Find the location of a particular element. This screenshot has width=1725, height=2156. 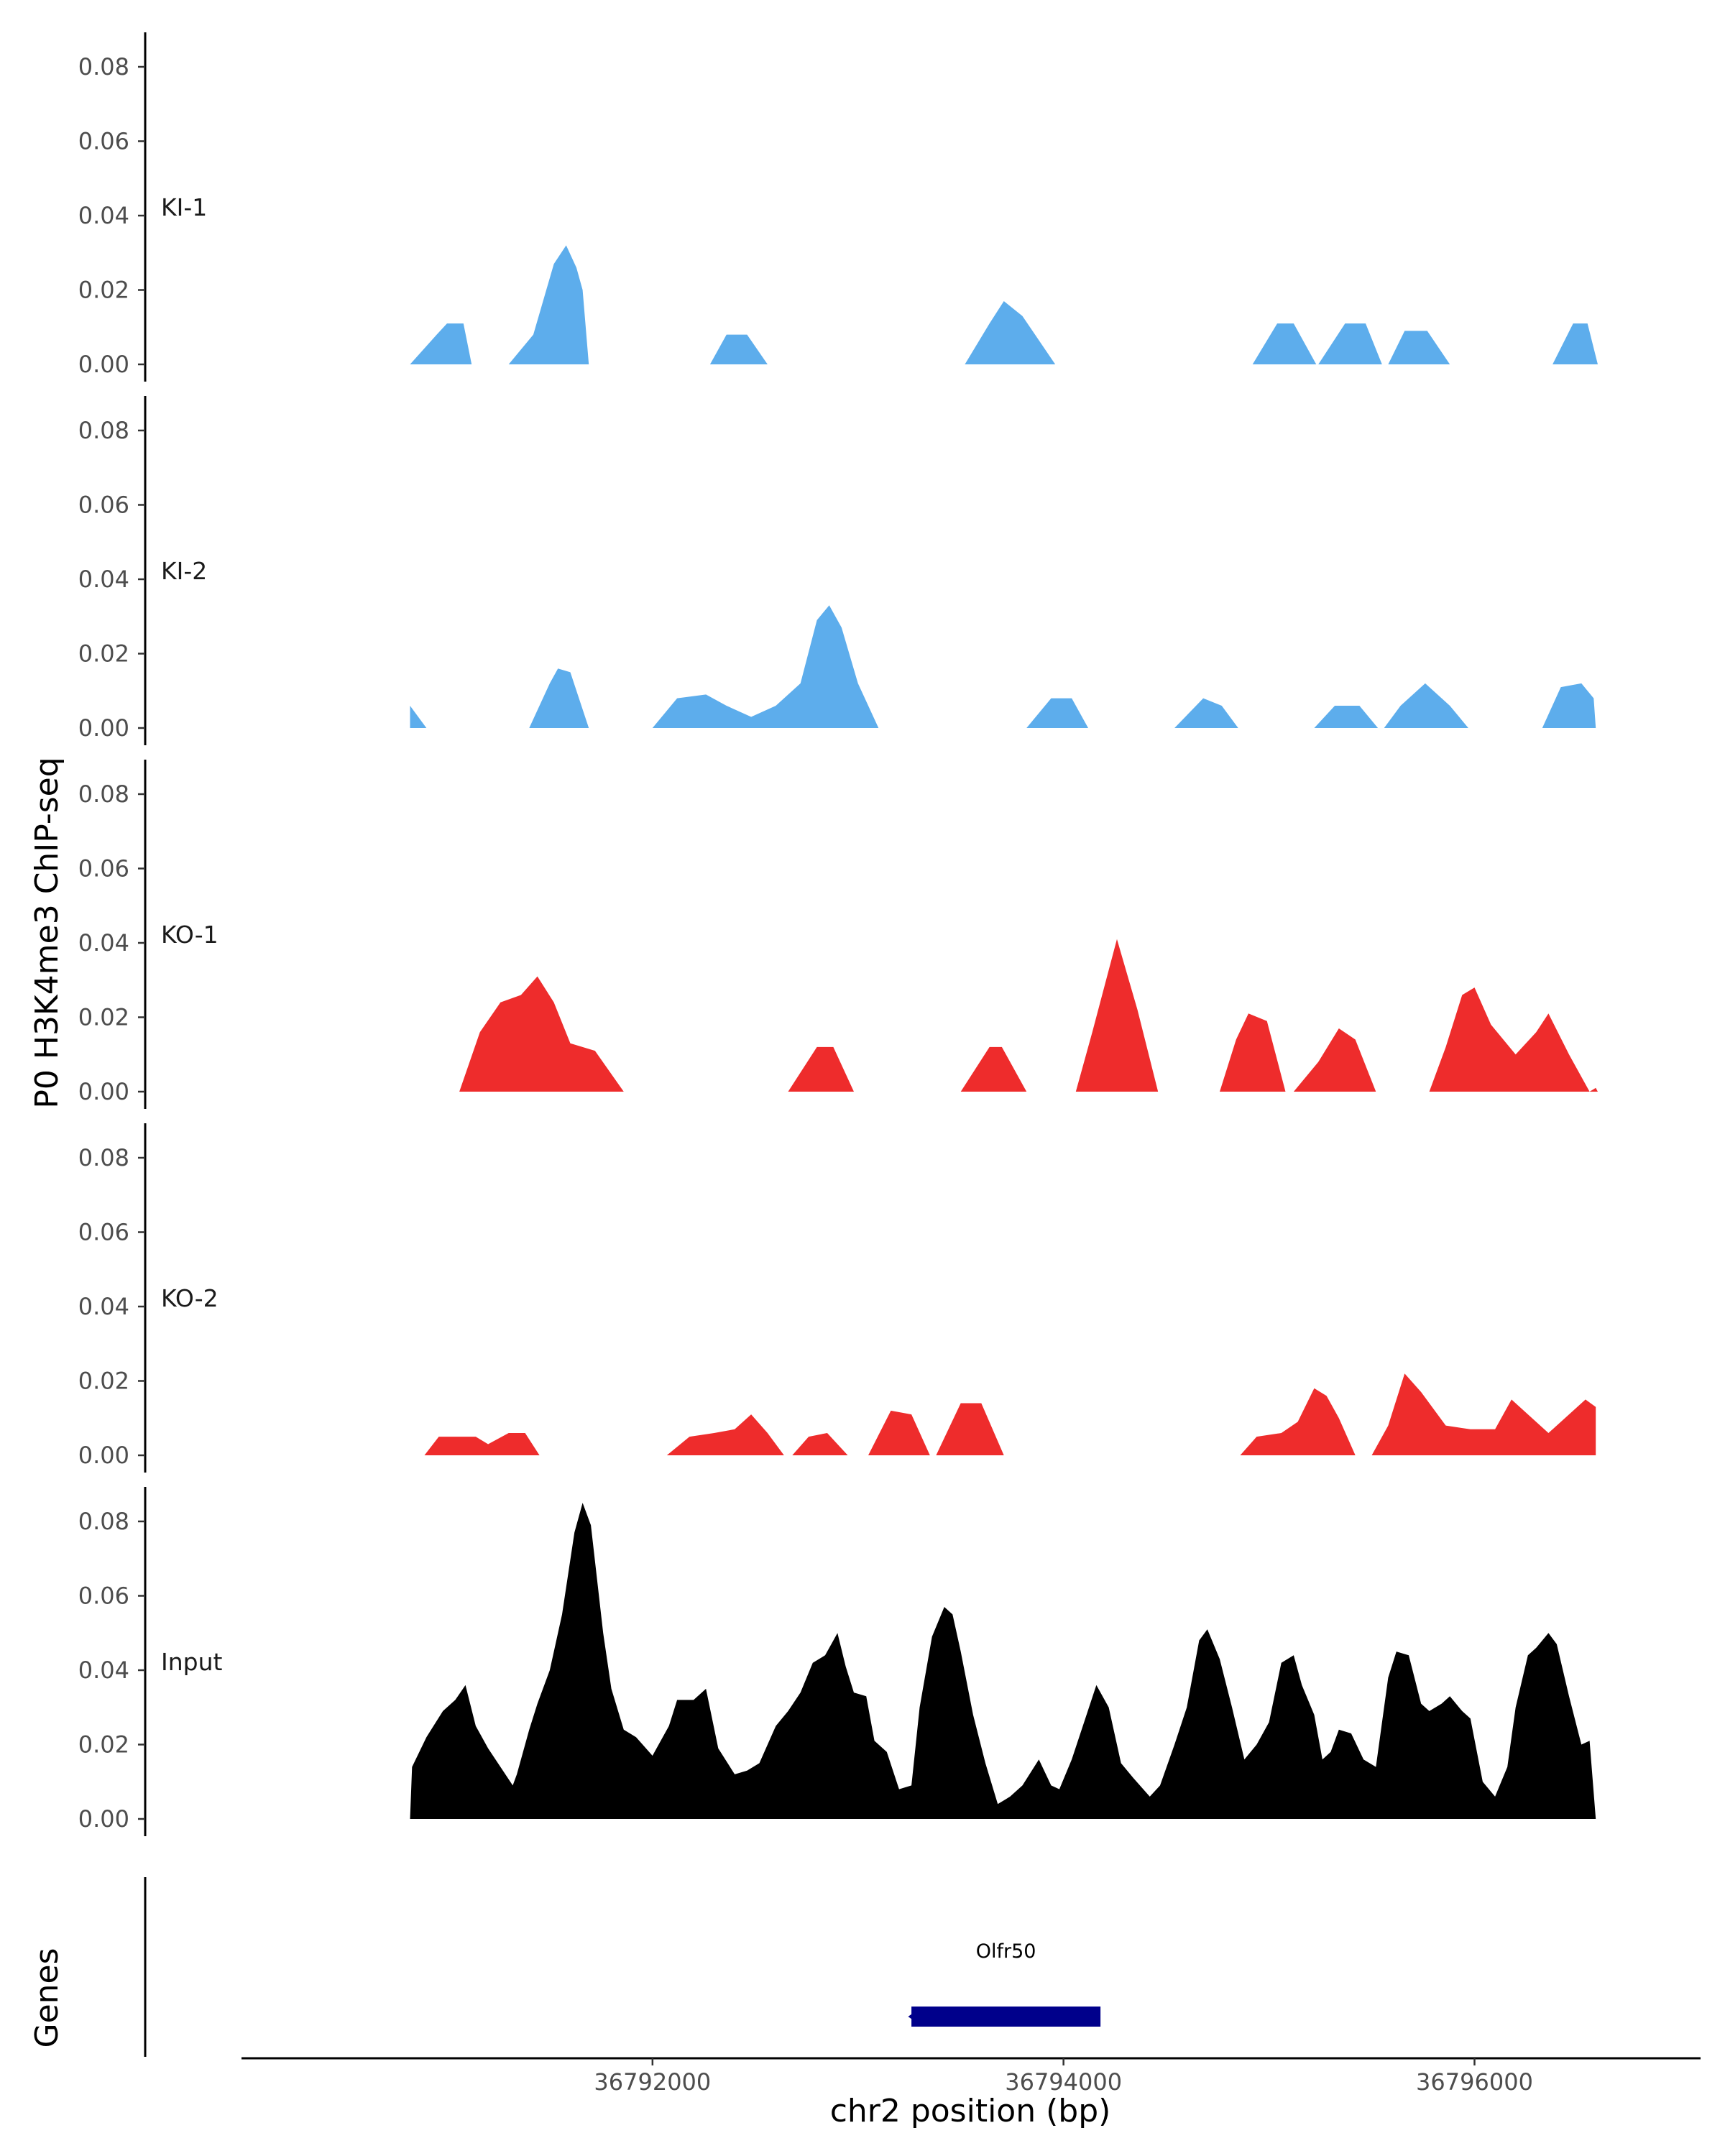

track-ko-2: 0.00 0.02 0.04 0.06 0.08 KO-2 is located at coordinates (837, 1298).